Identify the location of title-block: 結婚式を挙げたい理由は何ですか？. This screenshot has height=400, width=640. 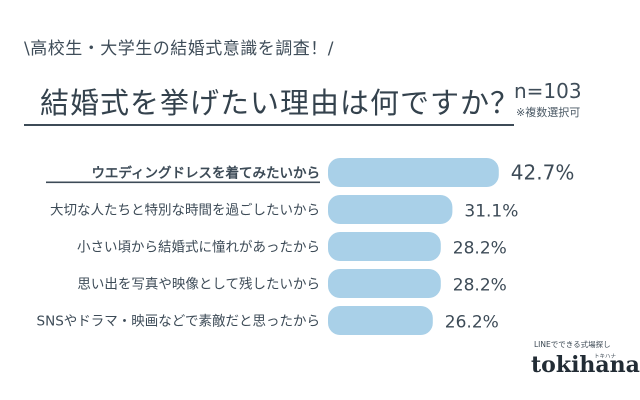
(274, 103).